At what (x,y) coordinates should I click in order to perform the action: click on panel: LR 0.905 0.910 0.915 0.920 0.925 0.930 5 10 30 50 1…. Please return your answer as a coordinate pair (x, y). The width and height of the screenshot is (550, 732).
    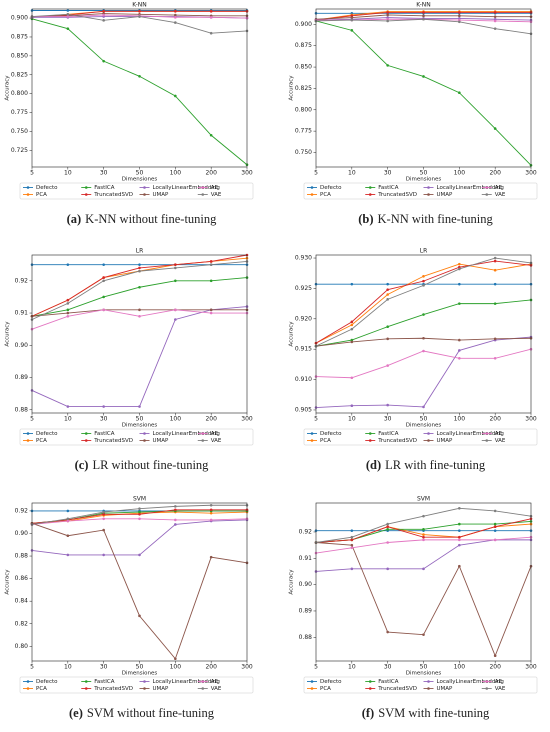
    Looking at the image, I should click on (413, 360).